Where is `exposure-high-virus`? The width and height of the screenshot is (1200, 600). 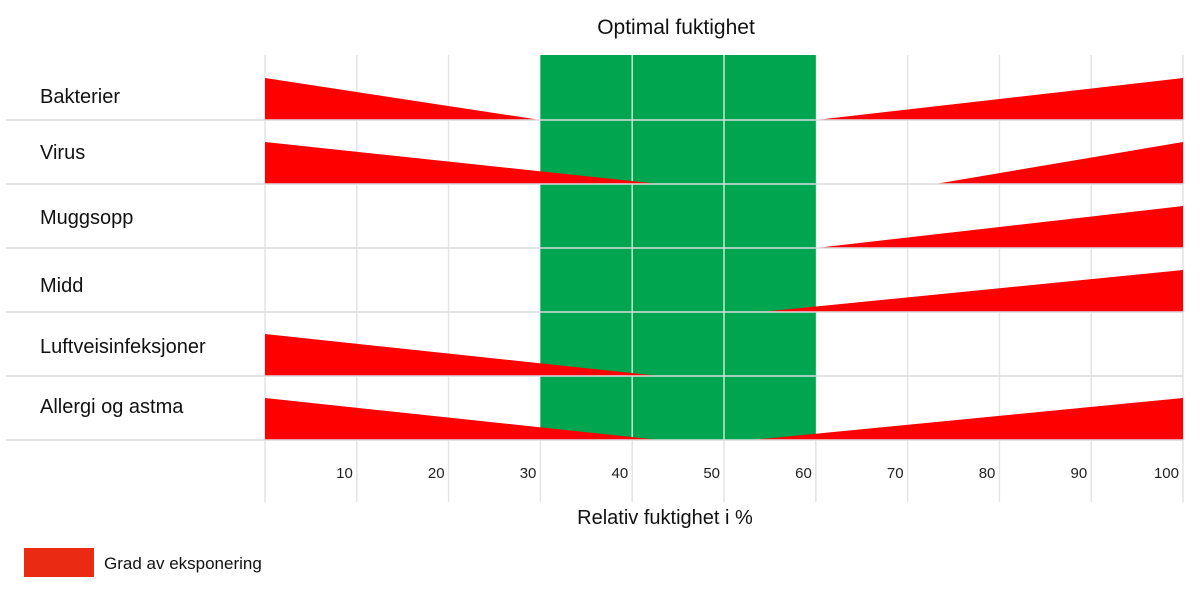 exposure-high-virus is located at coordinates (1059, 163).